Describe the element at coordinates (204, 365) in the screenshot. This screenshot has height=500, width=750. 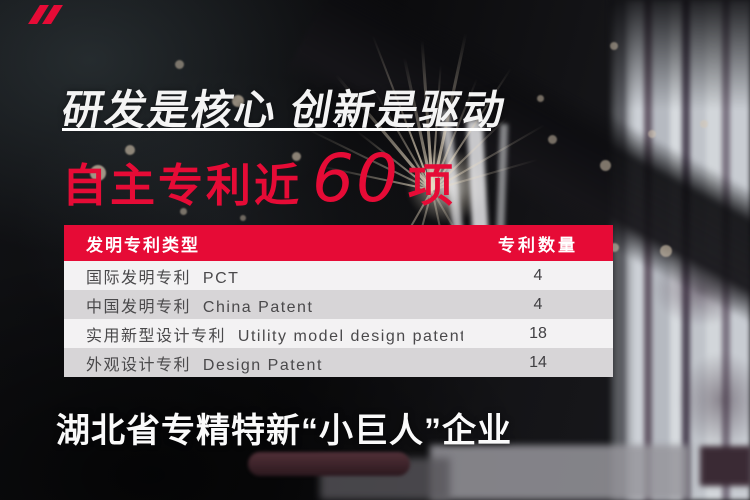
I see `patent-type-cell: 外观设计专利 Design Patent` at that location.